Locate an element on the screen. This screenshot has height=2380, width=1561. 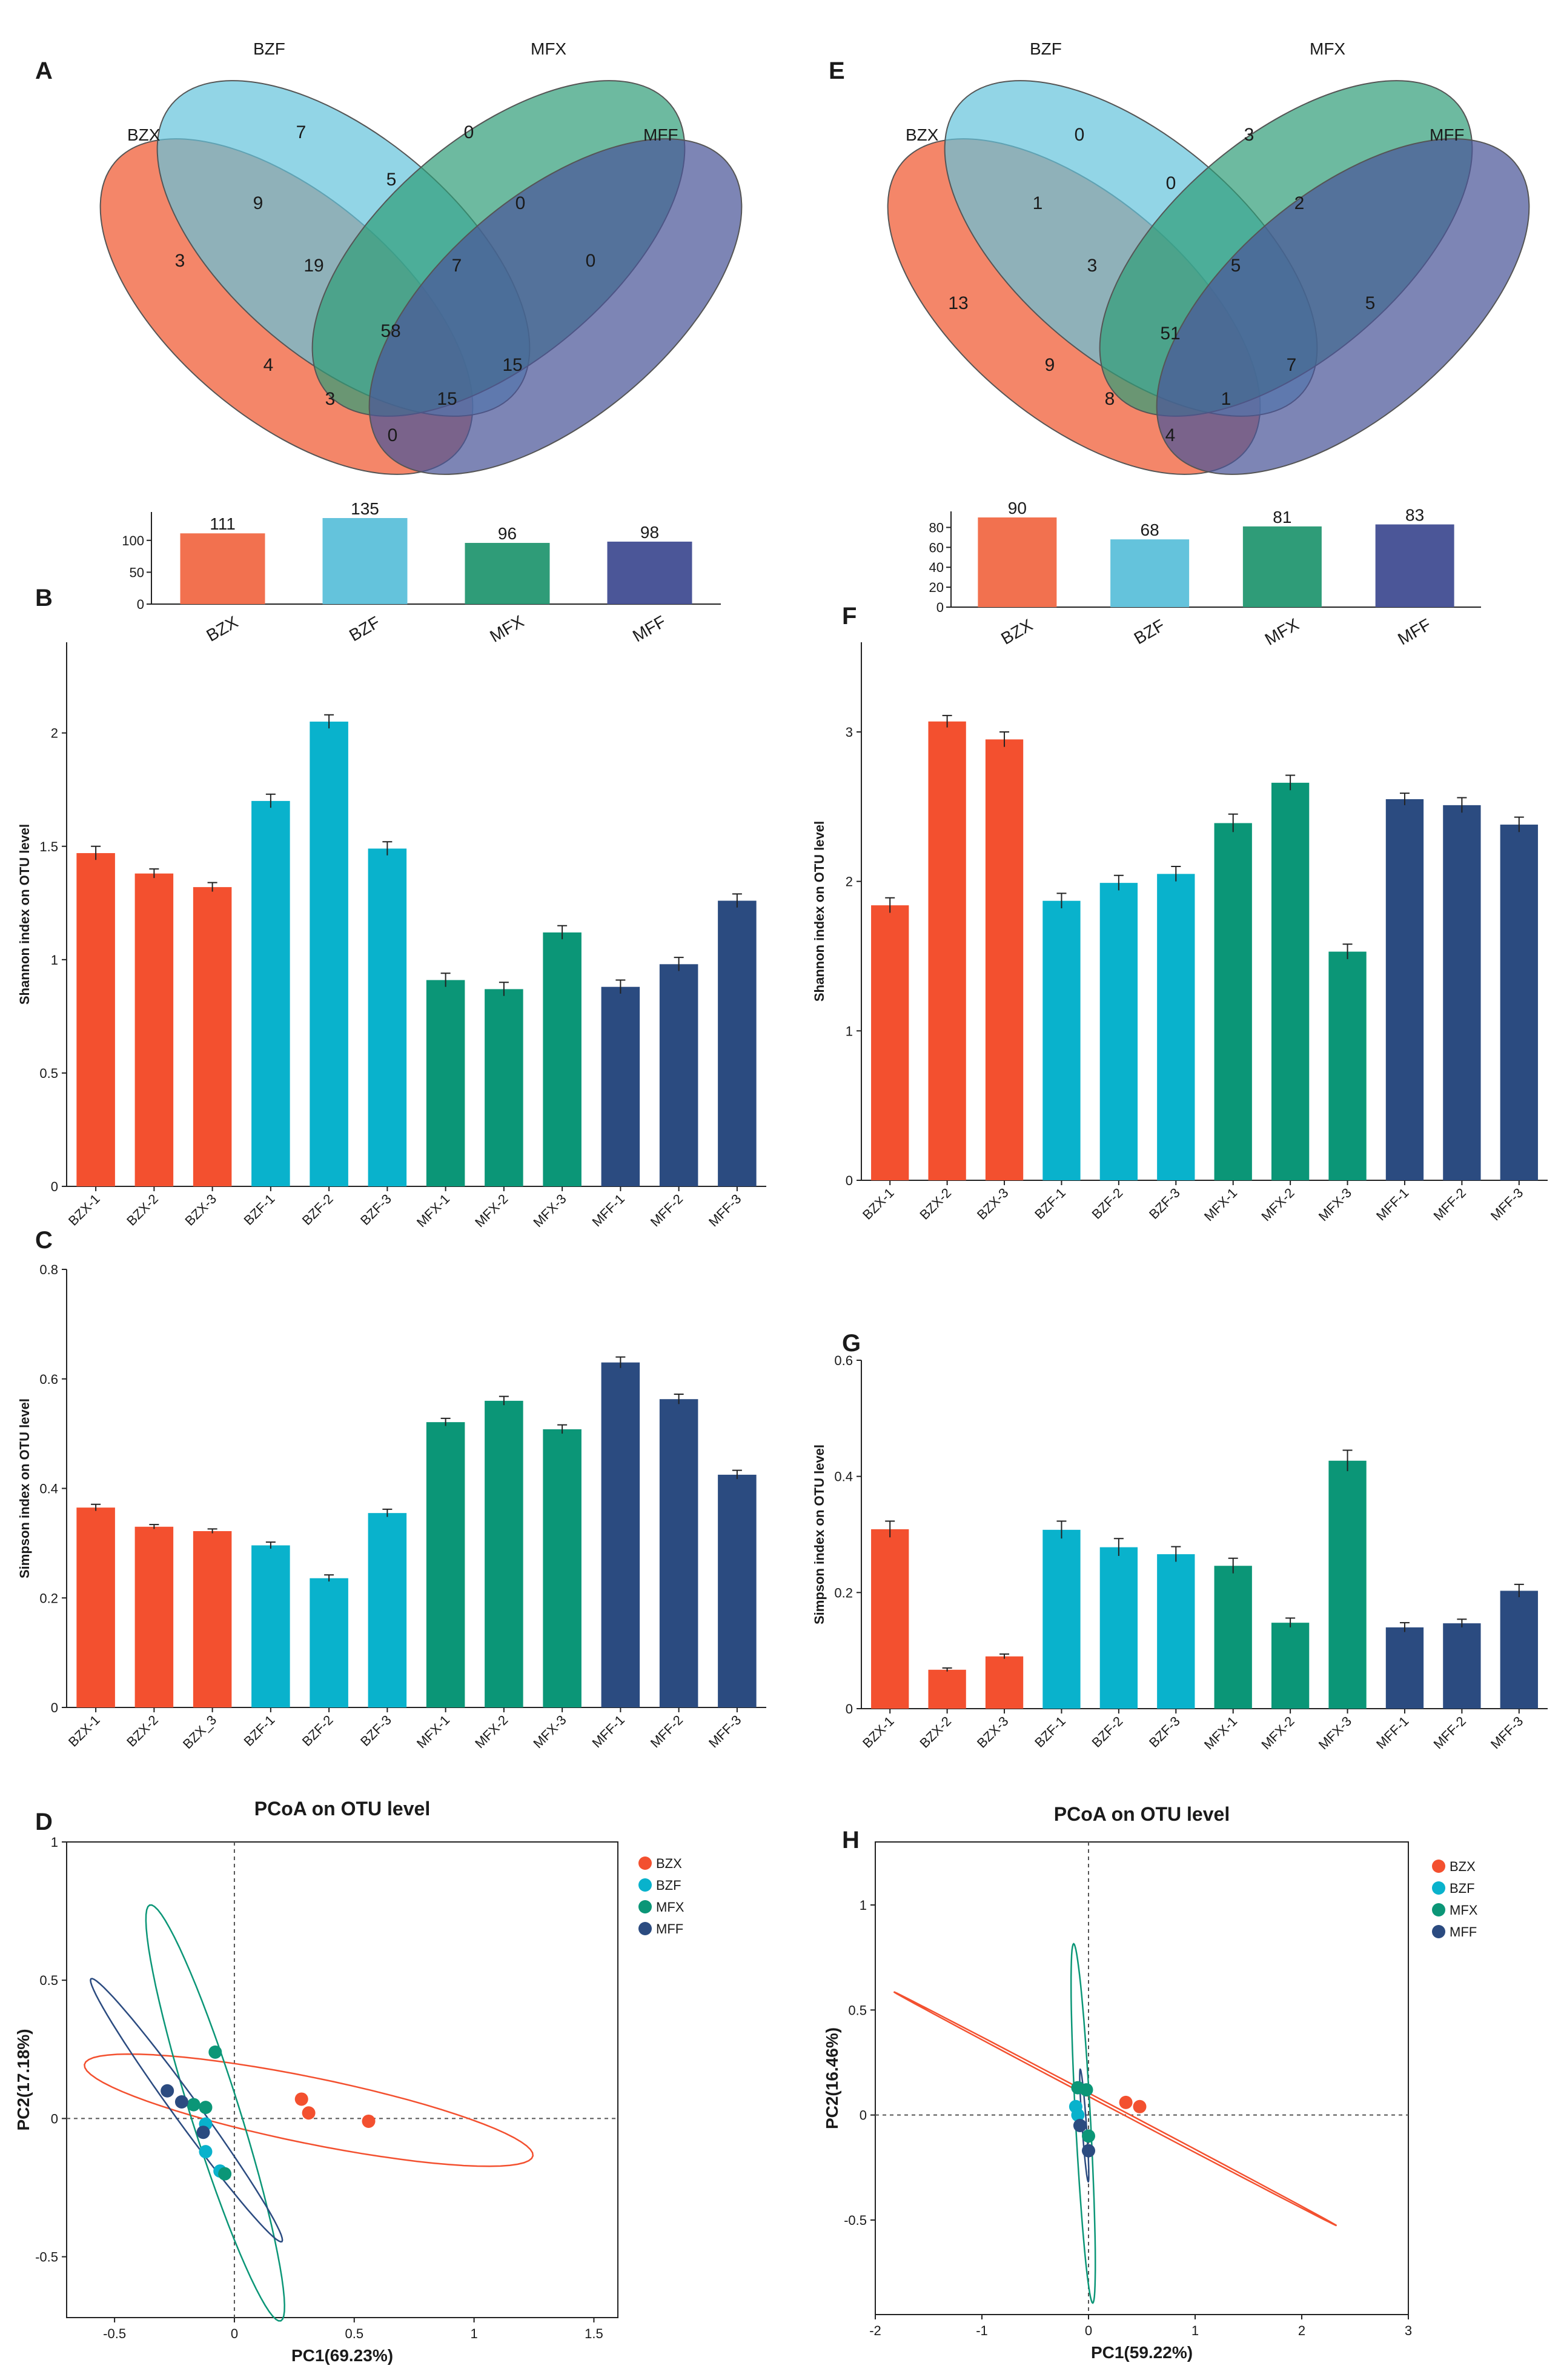
totals-y-tick-label: 60 is located at coordinates (936, 547).